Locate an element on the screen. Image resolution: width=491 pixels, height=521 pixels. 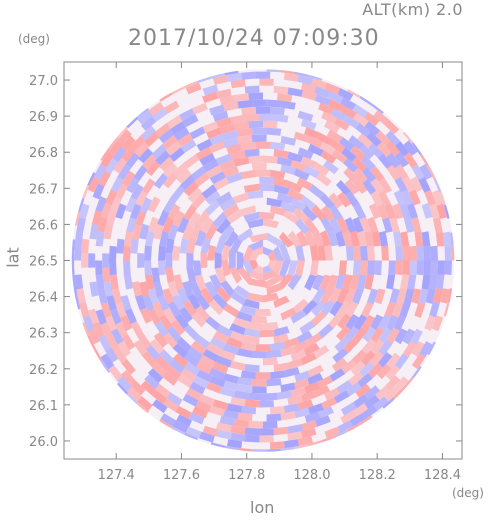
altitude-label: ALT(km) 2.0 is located at coordinates (412, 9).